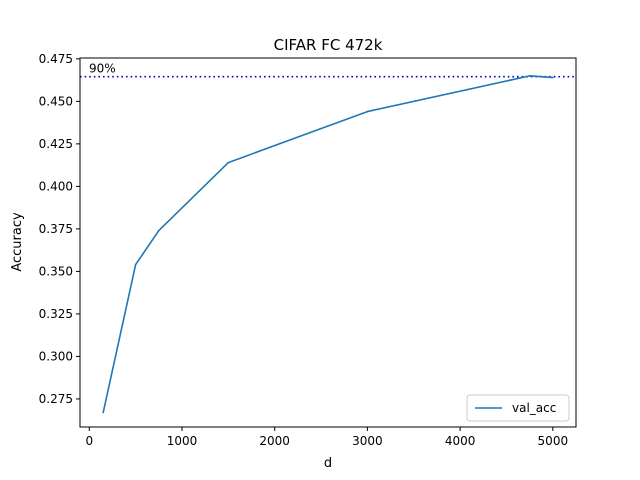 The height and width of the screenshot is (480, 640). What do you see at coordinates (89, 441) in the screenshot?
I see `x-tick-label: 0` at bounding box center [89, 441].